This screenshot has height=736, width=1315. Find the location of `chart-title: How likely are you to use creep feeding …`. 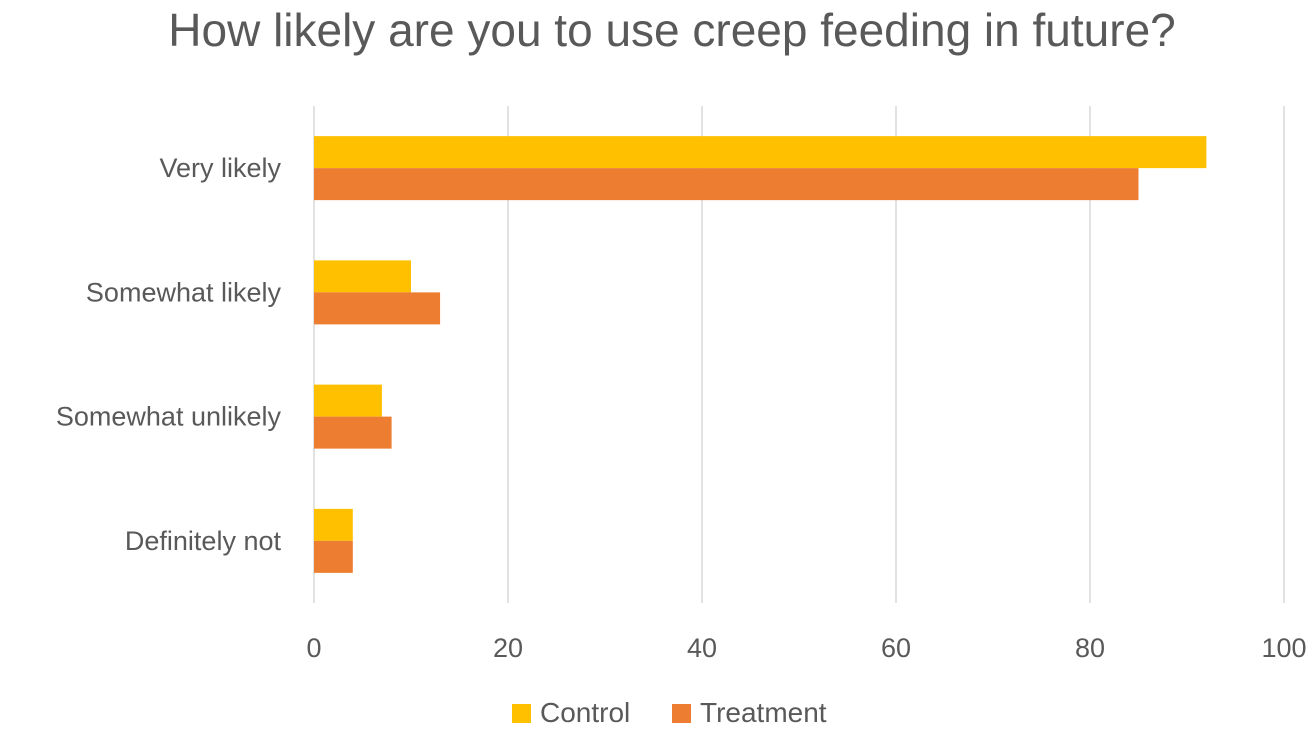

chart-title: How likely are you to use creep feeding … is located at coordinates (671, 30).